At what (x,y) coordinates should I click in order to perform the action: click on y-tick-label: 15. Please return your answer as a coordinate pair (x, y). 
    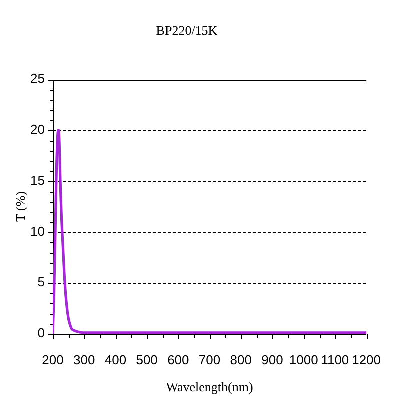
    Looking at the image, I should click on (37, 180).